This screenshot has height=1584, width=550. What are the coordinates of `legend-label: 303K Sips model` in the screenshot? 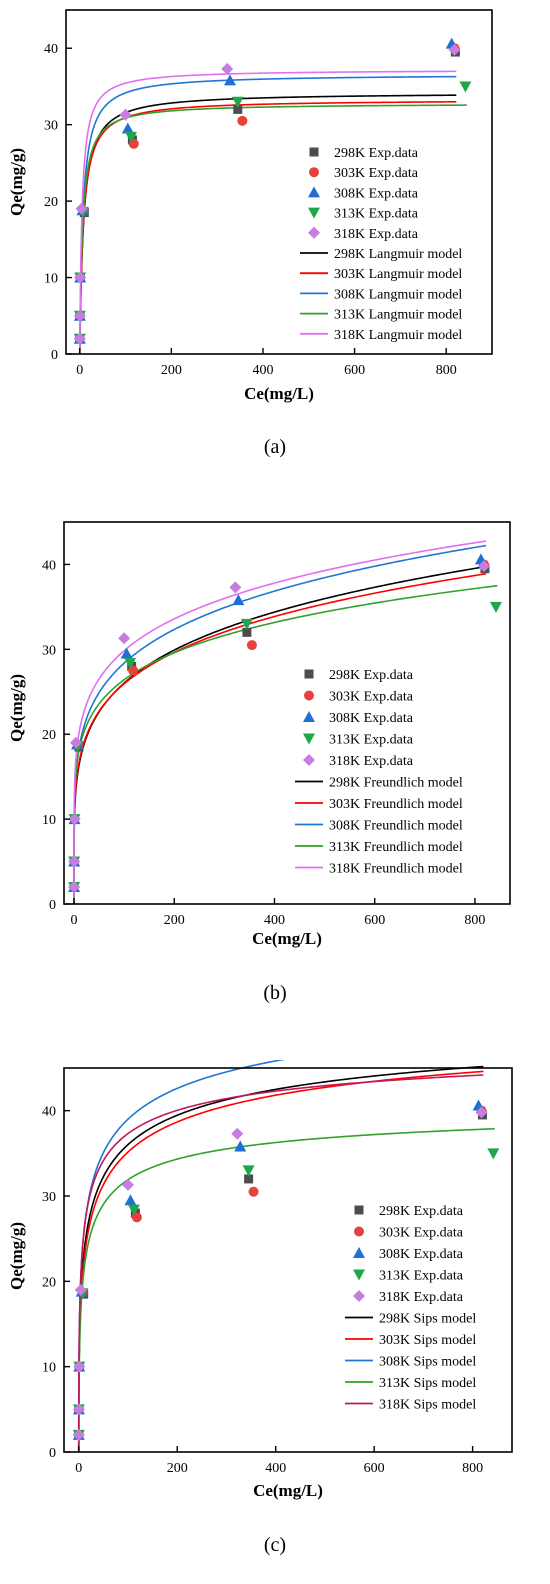 It's located at (427, 1340).